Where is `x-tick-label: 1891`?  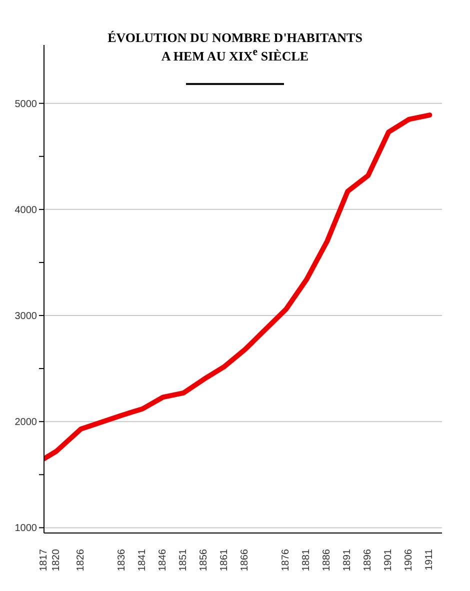
x-tick-label: 1891 is located at coordinates (348, 560).